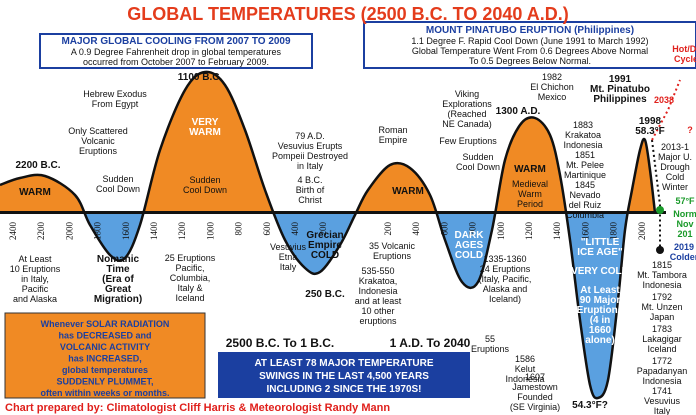  Describe the element at coordinates (614, 231) in the screenshot. I see `axis-label: 1800` at that location.